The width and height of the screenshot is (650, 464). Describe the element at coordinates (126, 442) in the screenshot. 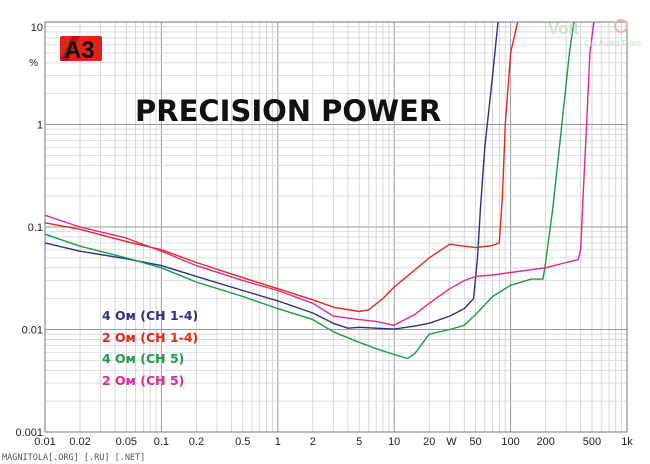

I see `x-tick-label: 0.05` at that location.